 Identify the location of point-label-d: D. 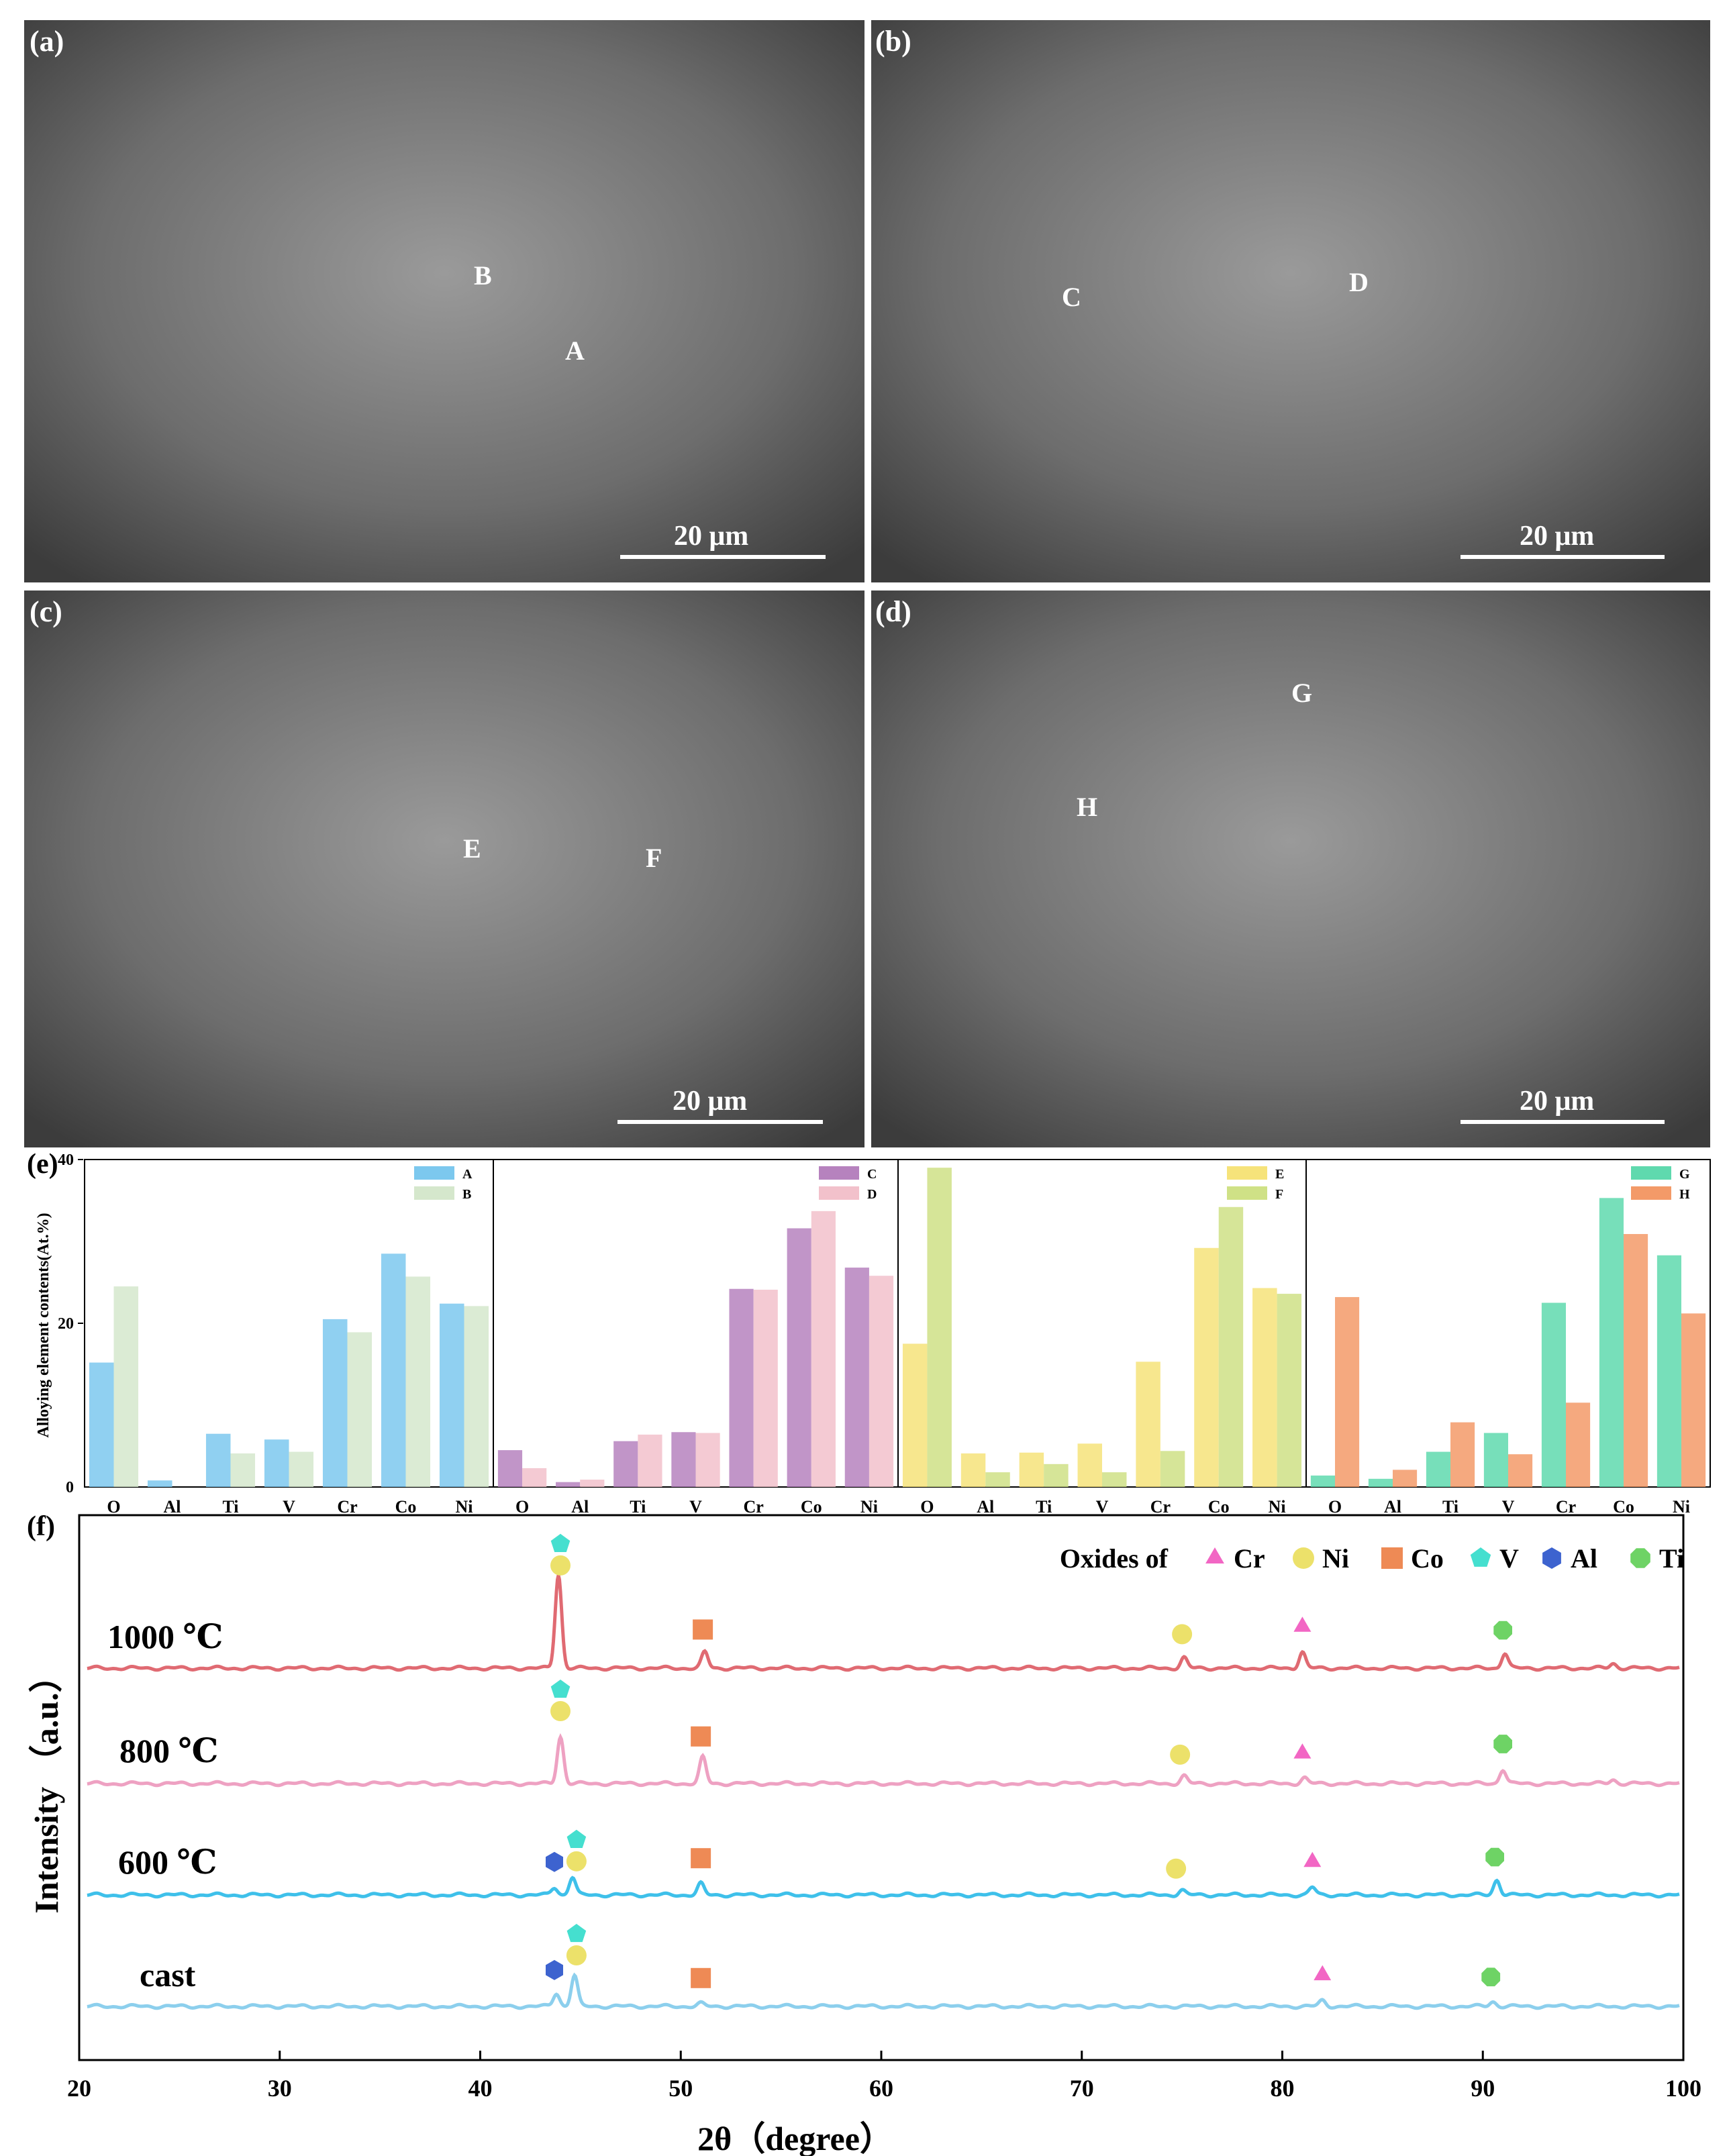
(1359, 282).